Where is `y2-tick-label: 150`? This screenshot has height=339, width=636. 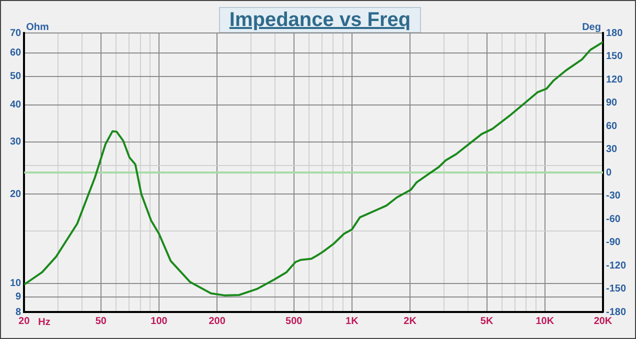
y2-tick-label: 150 is located at coordinates (615, 56).